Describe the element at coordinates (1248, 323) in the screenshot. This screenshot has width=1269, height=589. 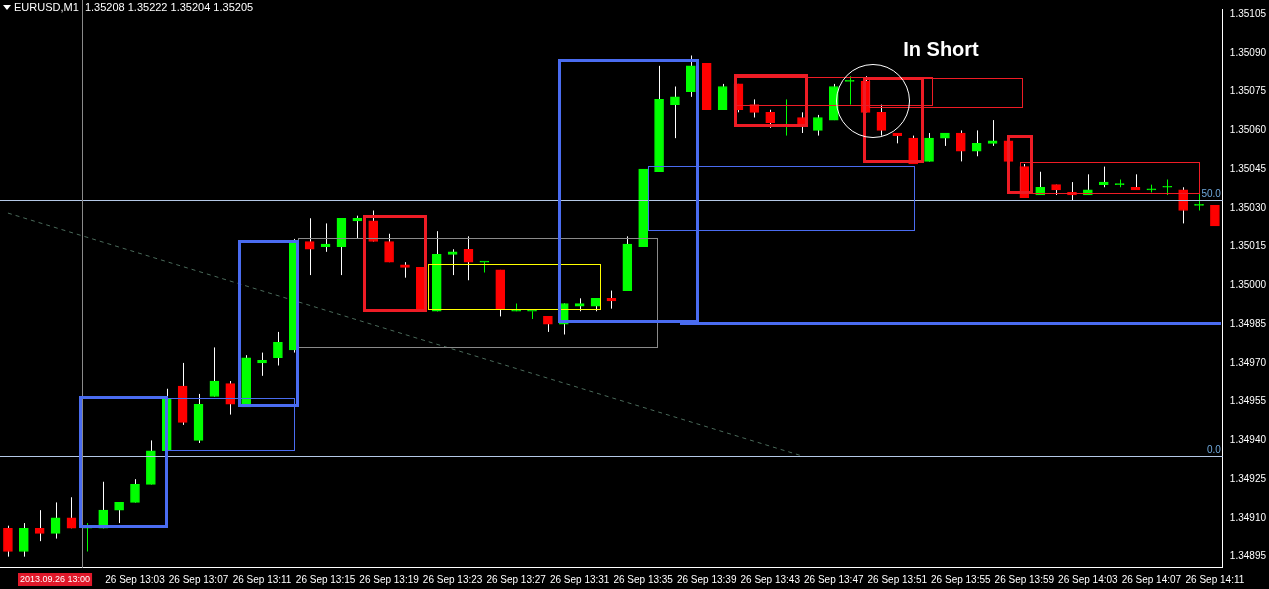
I see `y-tick-label: 1.34985` at that location.